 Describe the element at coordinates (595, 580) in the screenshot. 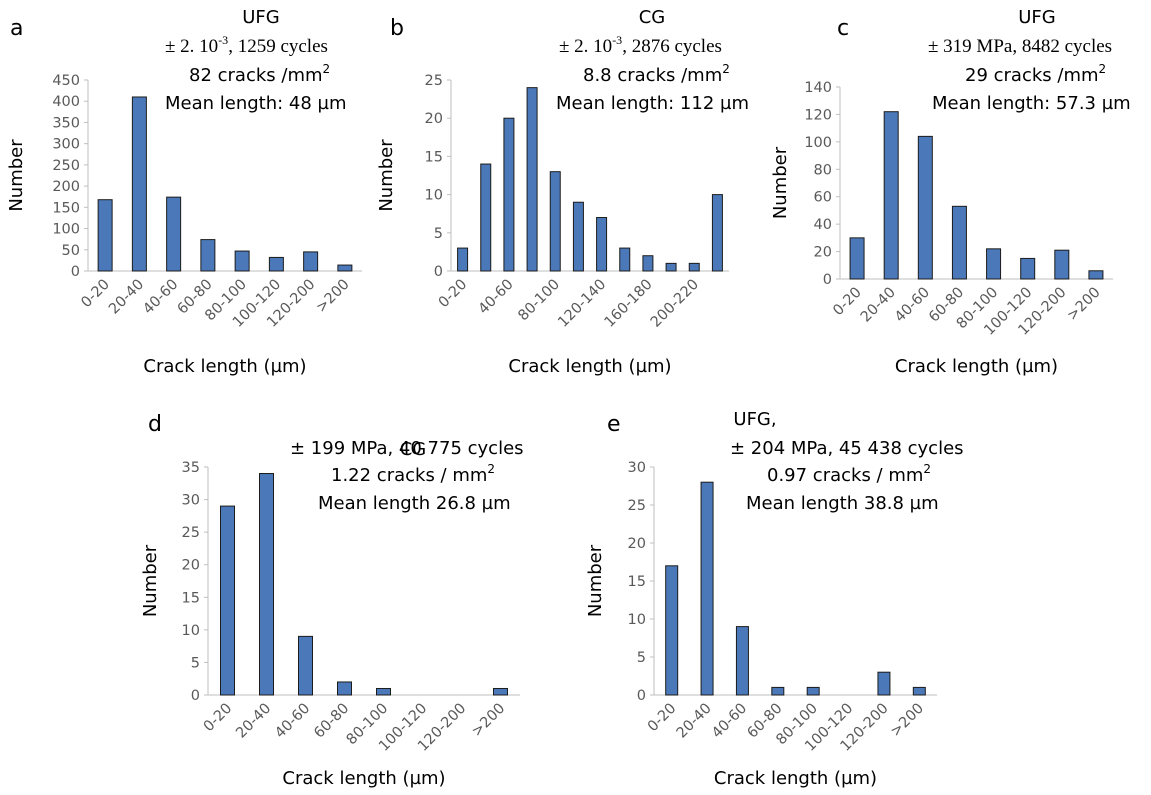

I see `y-axis-title-e: Number` at that location.